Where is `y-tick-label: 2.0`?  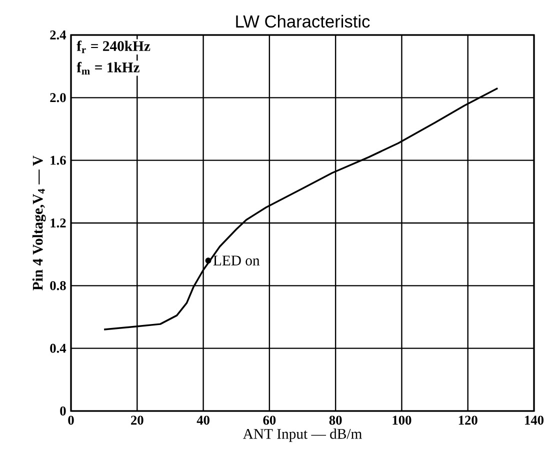
y-tick-label: 2.0 is located at coordinates (58, 97).